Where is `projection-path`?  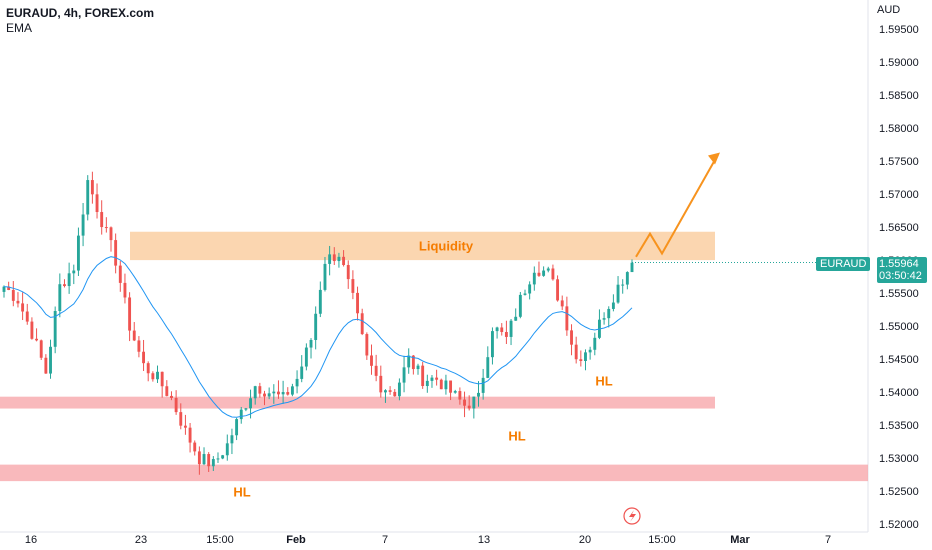 projection-path is located at coordinates (677, 206).